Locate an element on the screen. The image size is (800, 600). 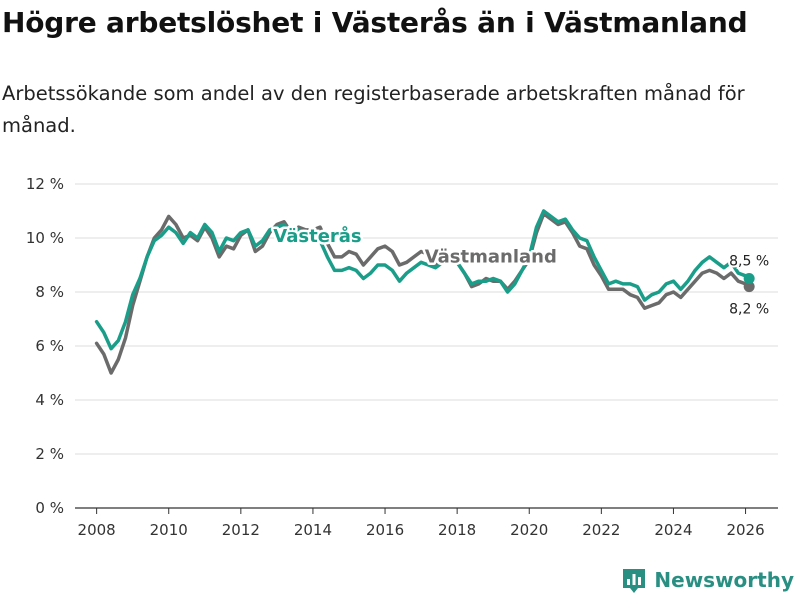
x-tick-label: 2018 is located at coordinates (457, 530).